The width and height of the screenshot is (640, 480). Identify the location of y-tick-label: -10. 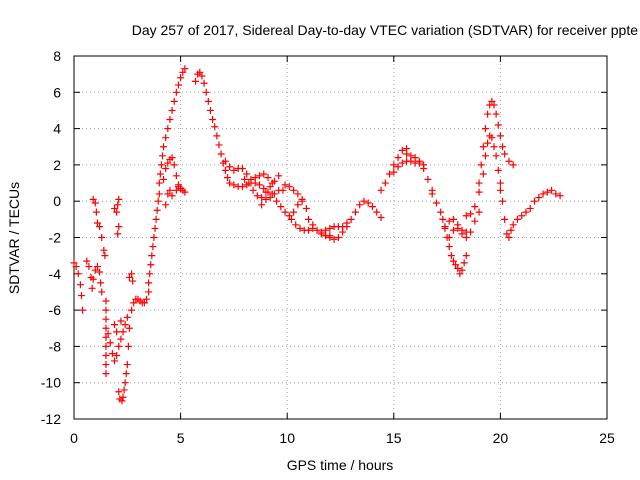
(51, 383).